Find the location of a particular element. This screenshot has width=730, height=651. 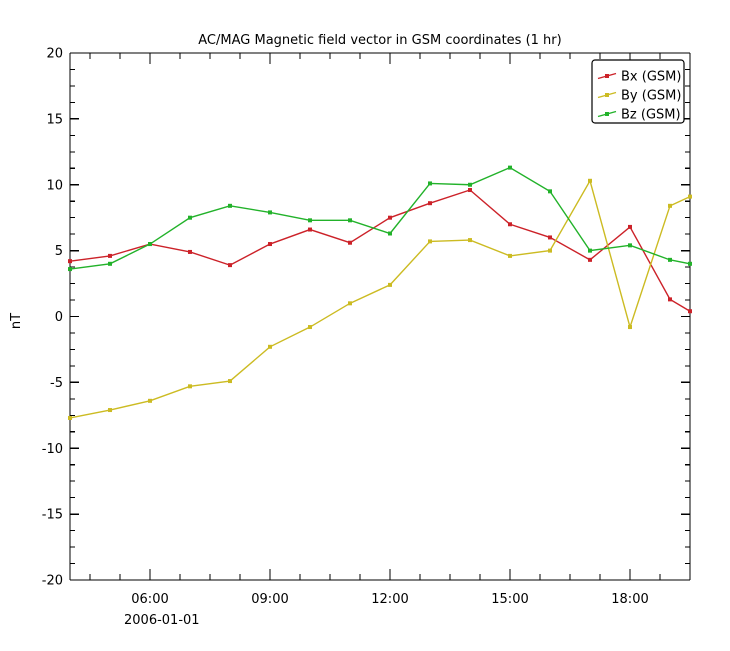

legend-label: Bz (GSM) is located at coordinates (651, 115).